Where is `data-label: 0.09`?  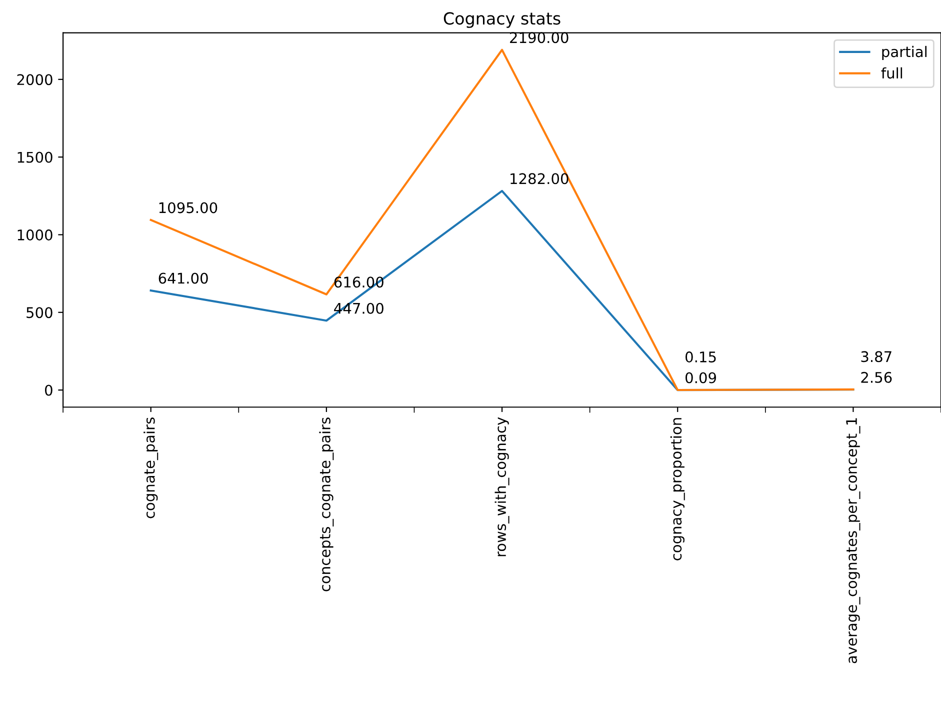 data-label: 0.09 is located at coordinates (701, 378).